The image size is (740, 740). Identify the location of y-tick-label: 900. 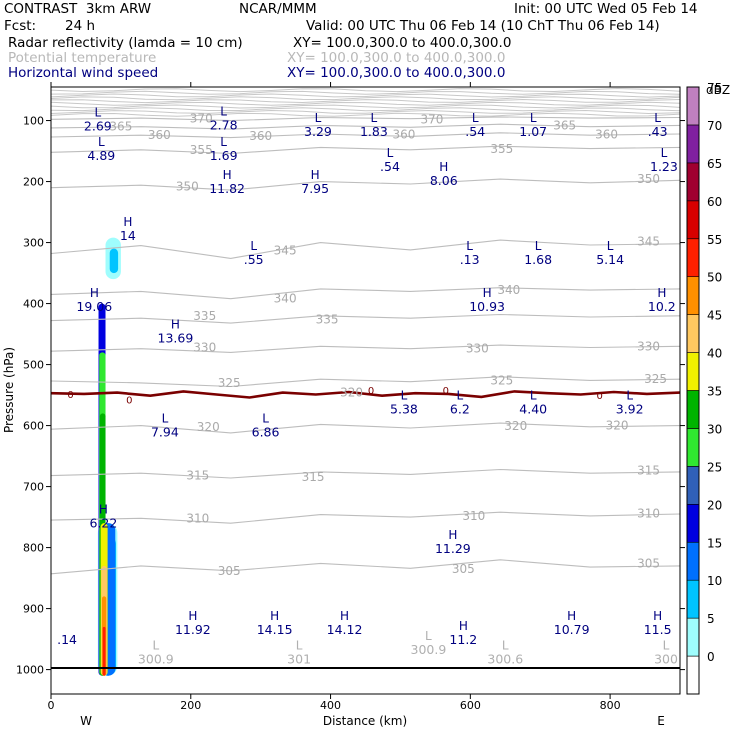
(33, 609).